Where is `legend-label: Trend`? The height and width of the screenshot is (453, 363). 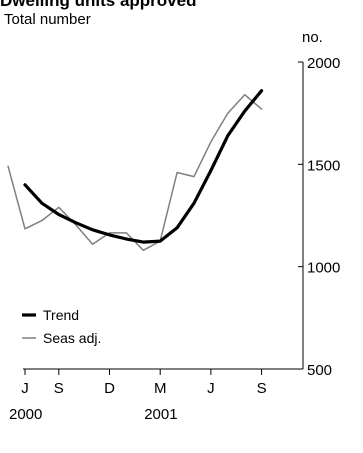 legend-label: Trend is located at coordinates (61, 315).